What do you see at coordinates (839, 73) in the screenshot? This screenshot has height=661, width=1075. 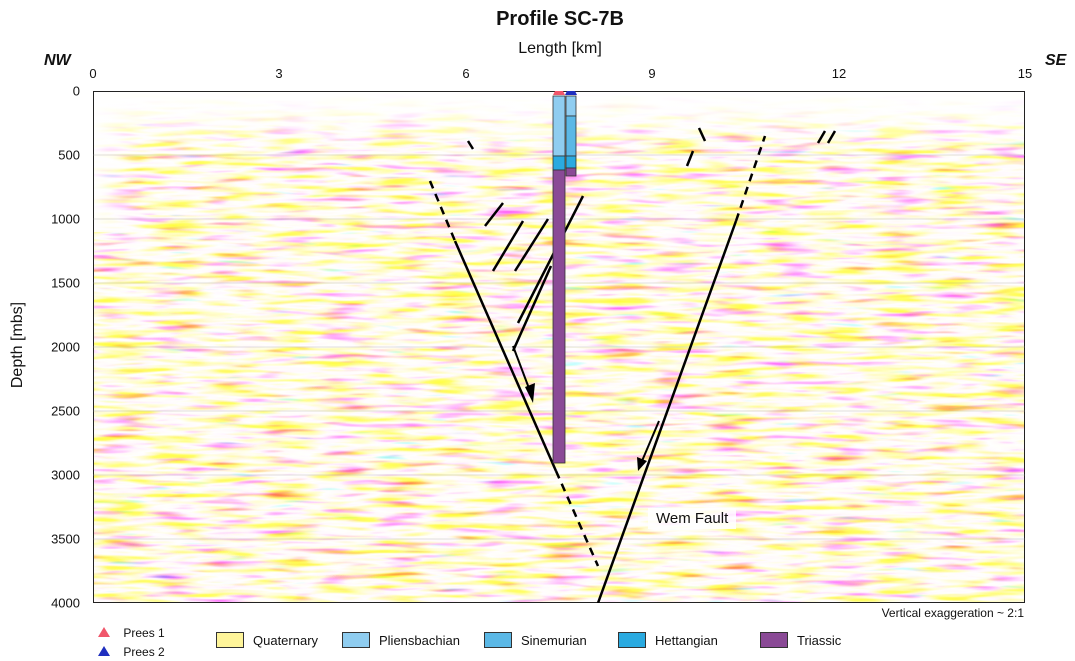 I see `x-tick-label: 12` at bounding box center [839, 73].